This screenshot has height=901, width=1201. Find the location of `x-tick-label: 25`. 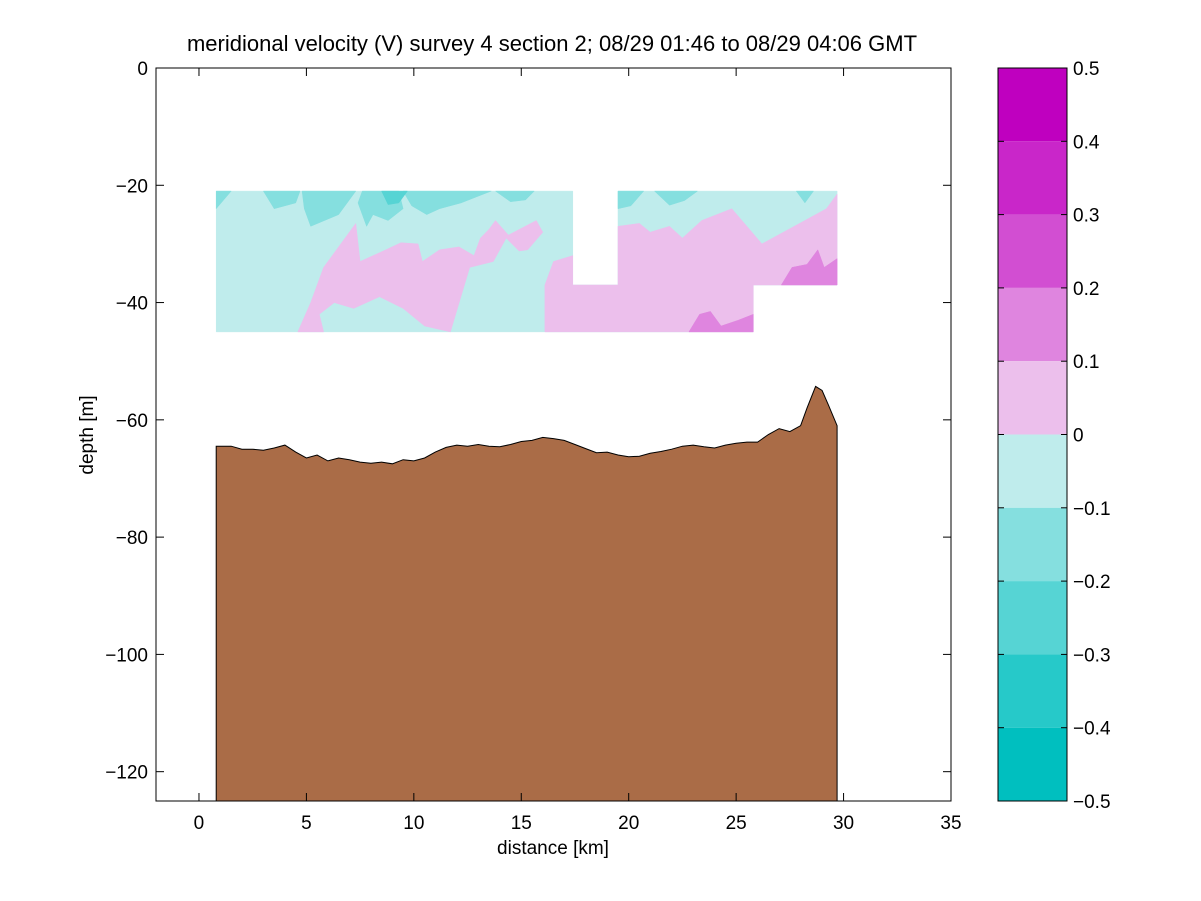

x-tick-label: 25 is located at coordinates (736, 823).